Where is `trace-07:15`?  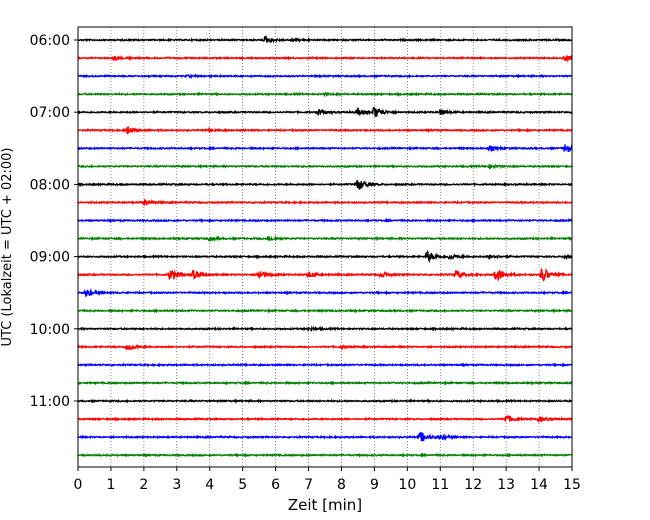
trace-07:15 is located at coordinates (325, 130).